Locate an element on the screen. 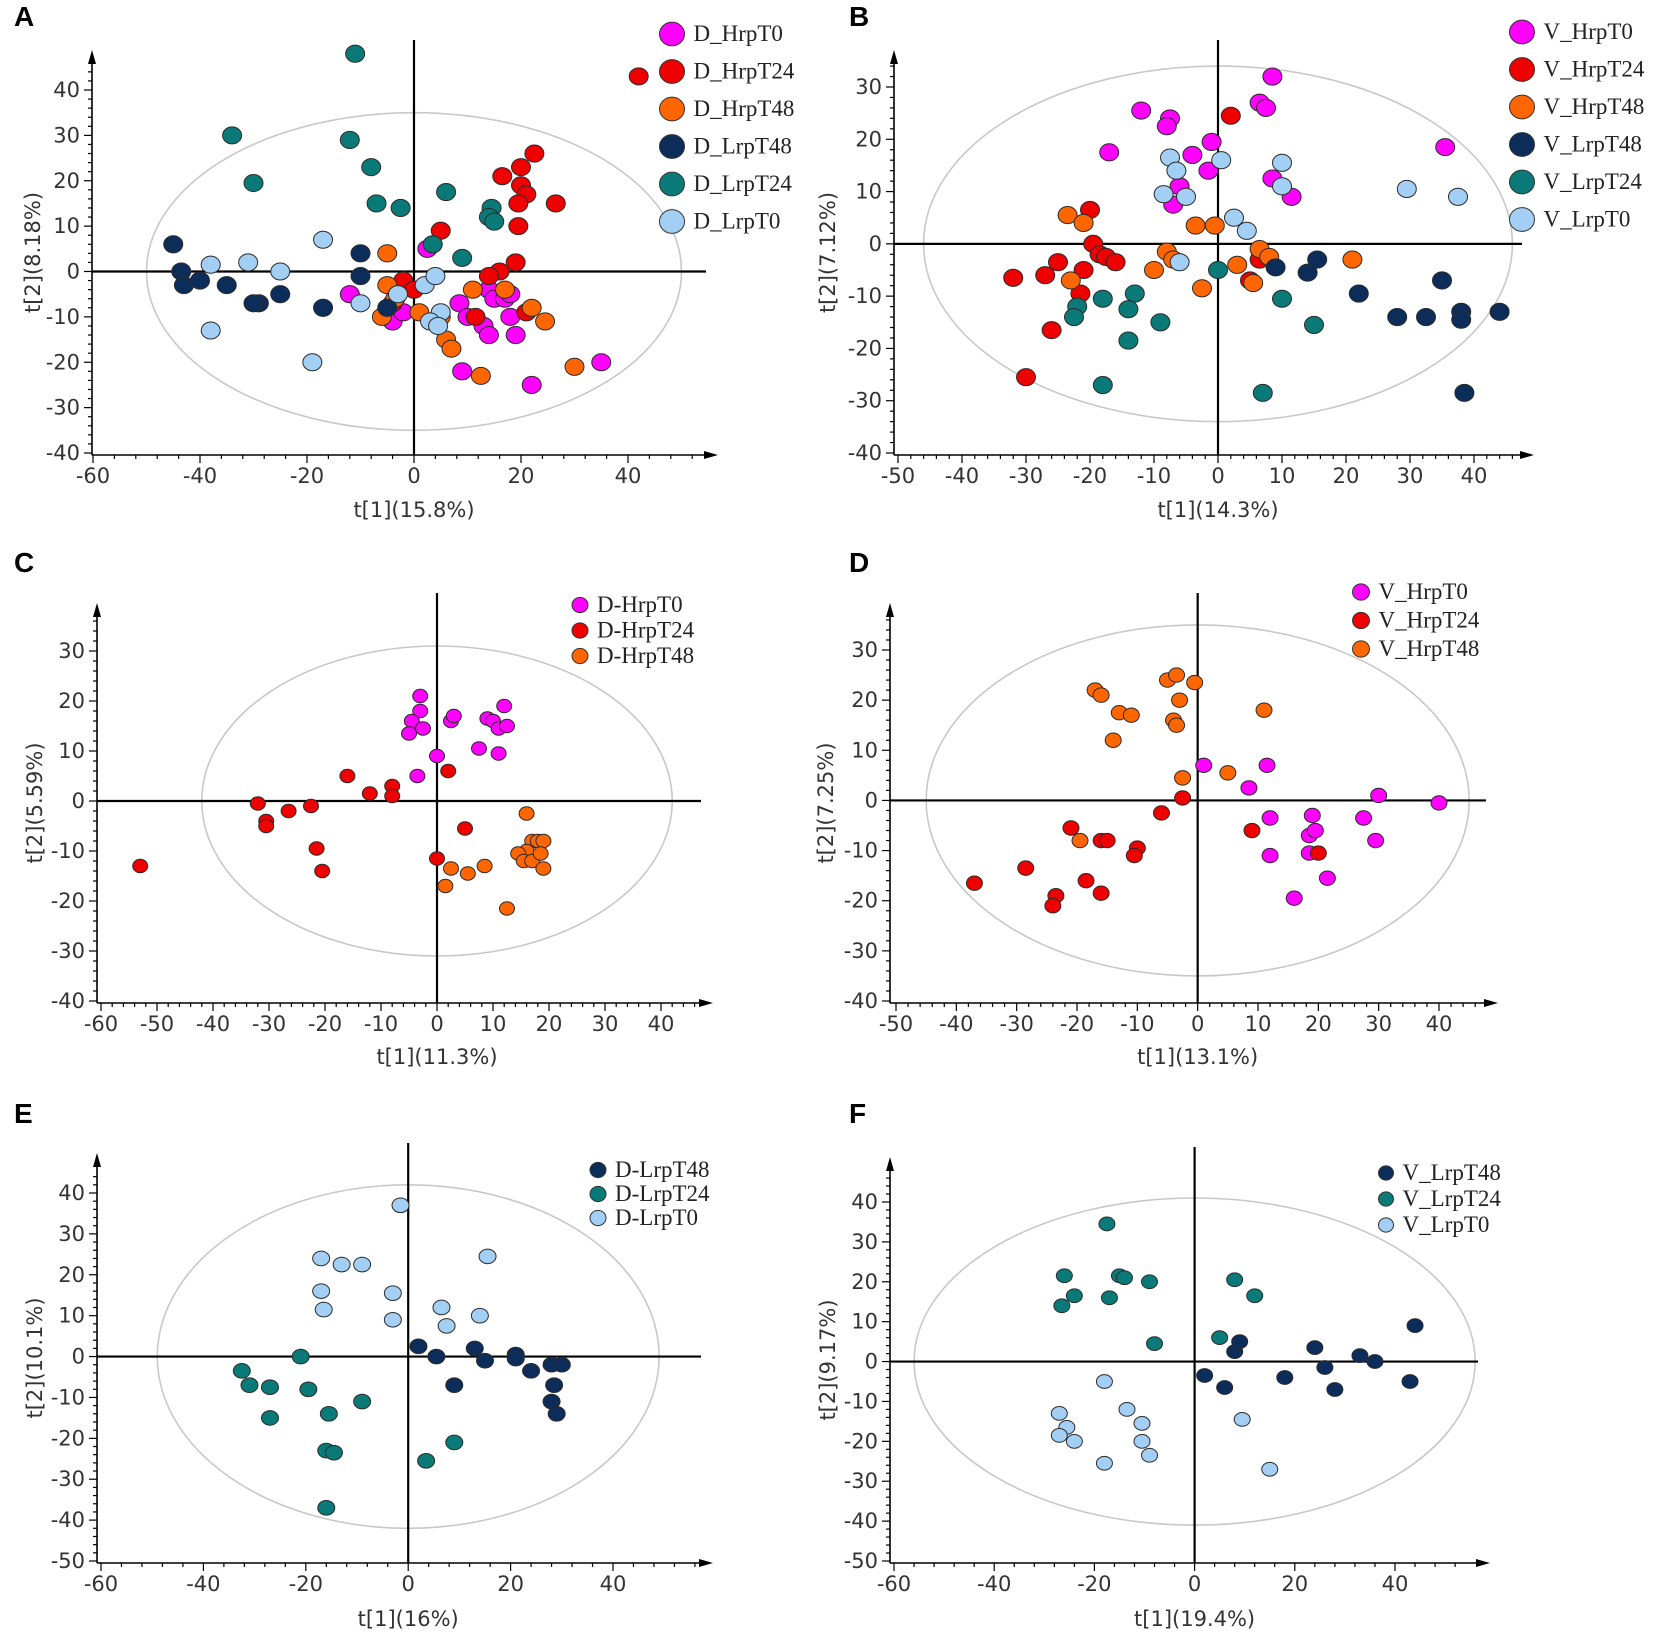 This screenshot has height=1642, width=1654. x-tick-label: 30 is located at coordinates (1410, 476).